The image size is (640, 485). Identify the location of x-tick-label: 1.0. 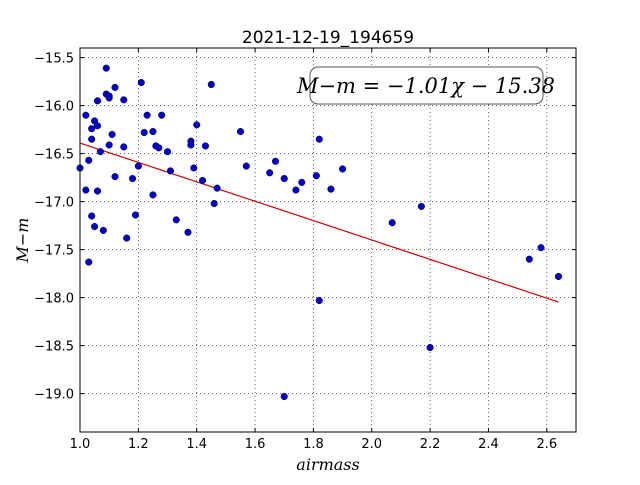
(80, 444).